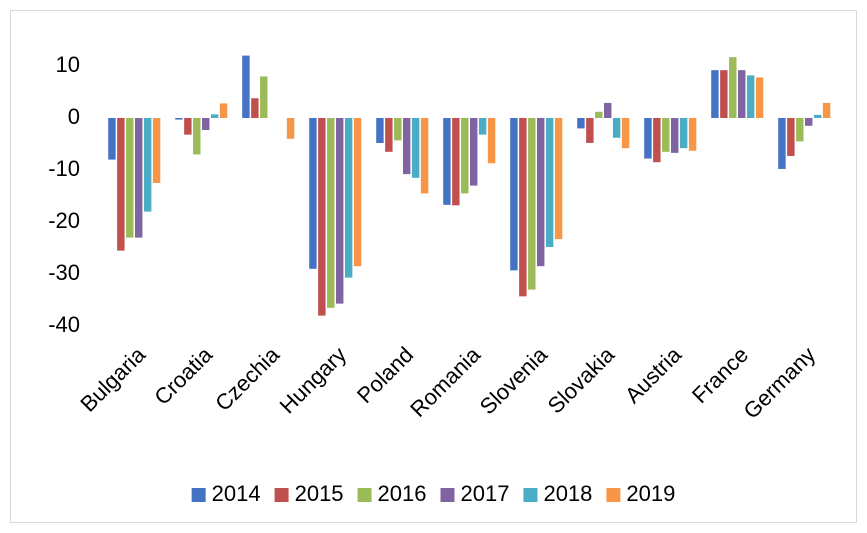 Image resolution: width=867 pixels, height=533 pixels. Describe the element at coordinates (68, 64) in the screenshot. I see `y-tick-label: 10` at that location.